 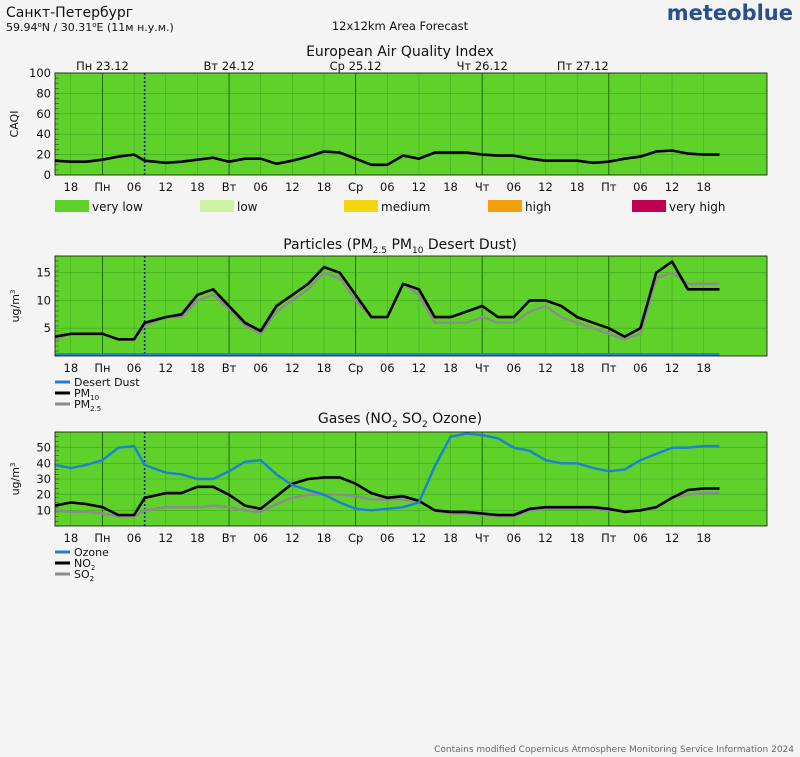 I want to click on y-tick-label: 80, so click(x=43, y=93).